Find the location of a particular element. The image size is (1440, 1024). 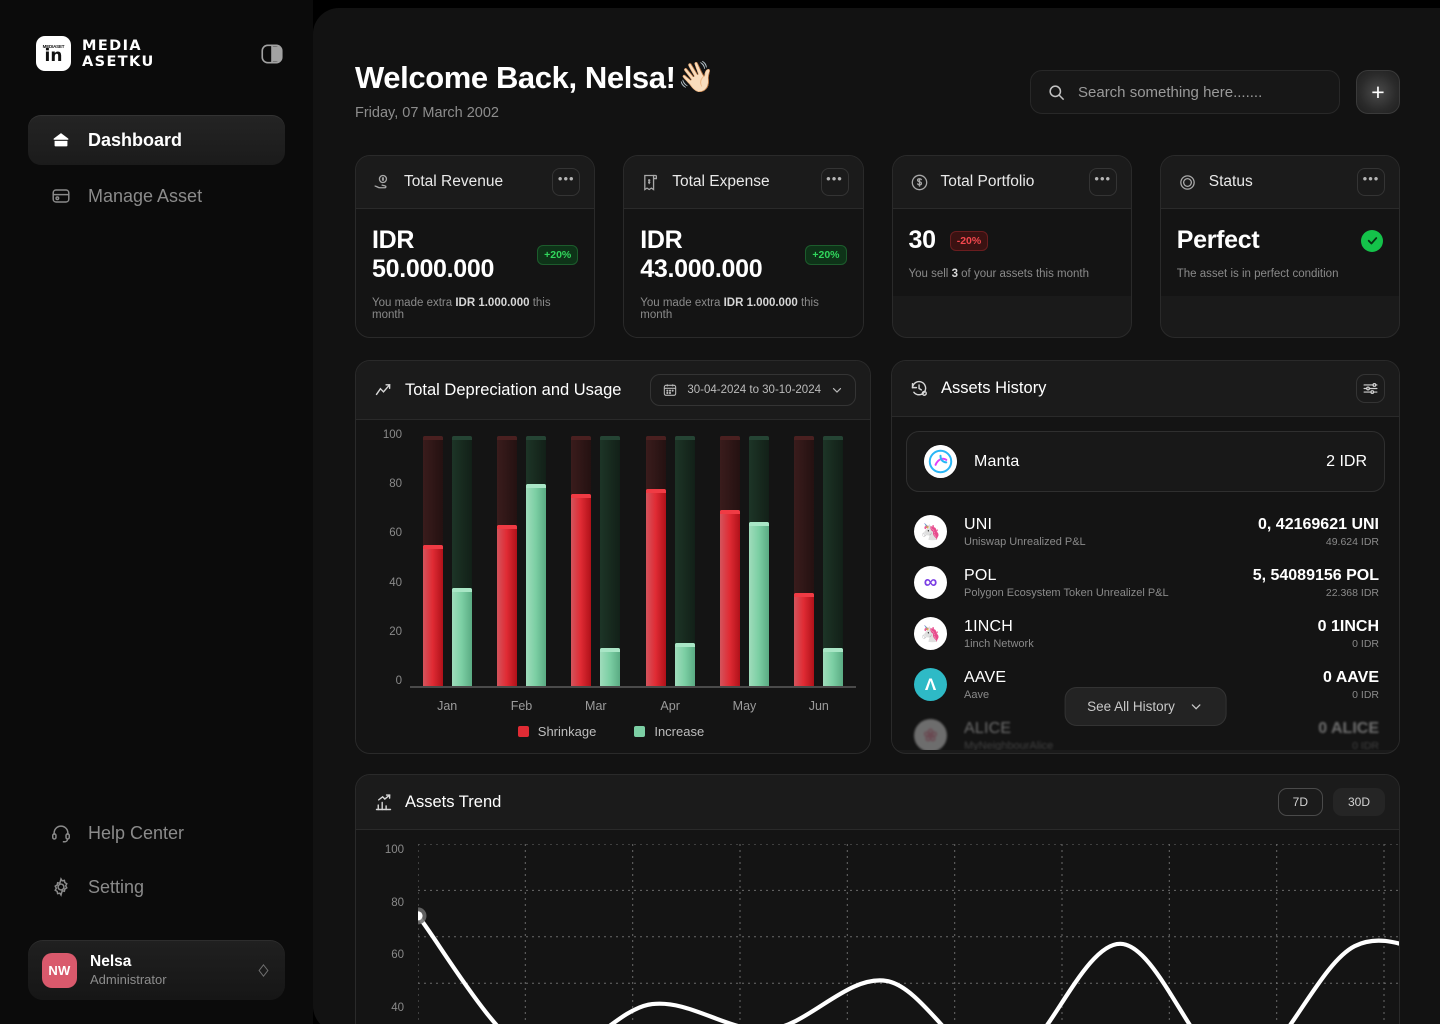

asset-symbol: POL is located at coordinates (980, 575).